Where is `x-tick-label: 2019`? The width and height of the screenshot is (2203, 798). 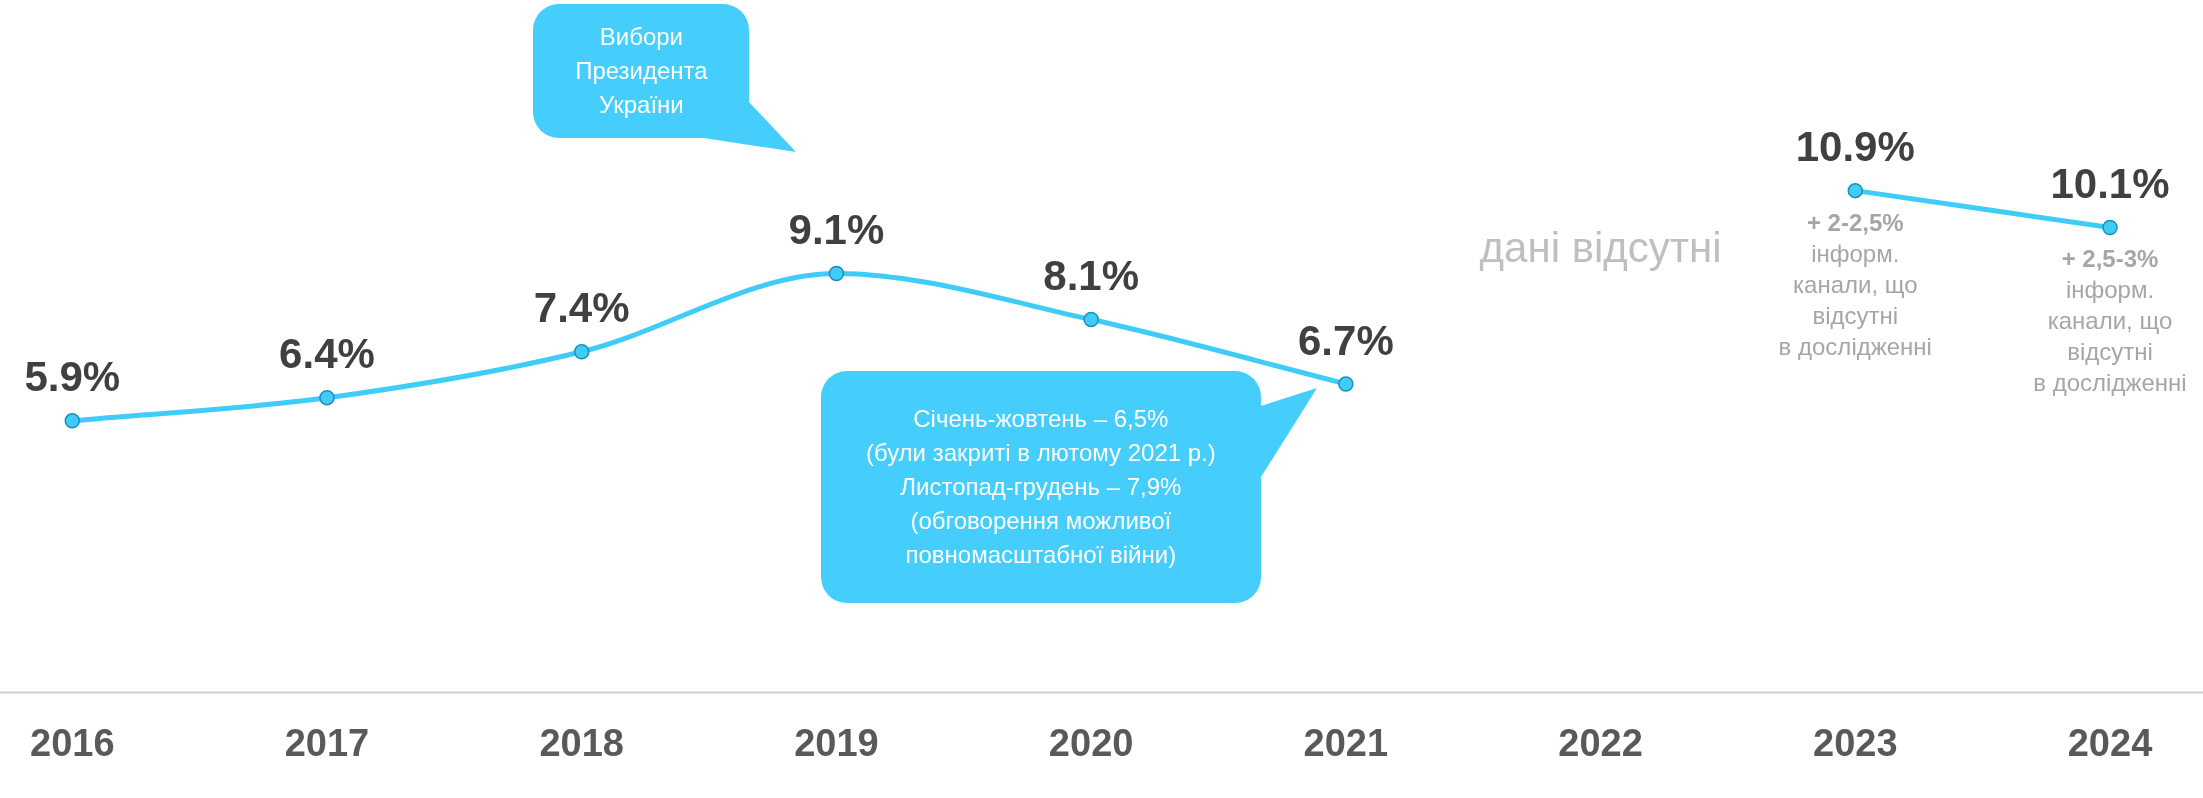
x-tick-label: 2019 is located at coordinates (836, 742).